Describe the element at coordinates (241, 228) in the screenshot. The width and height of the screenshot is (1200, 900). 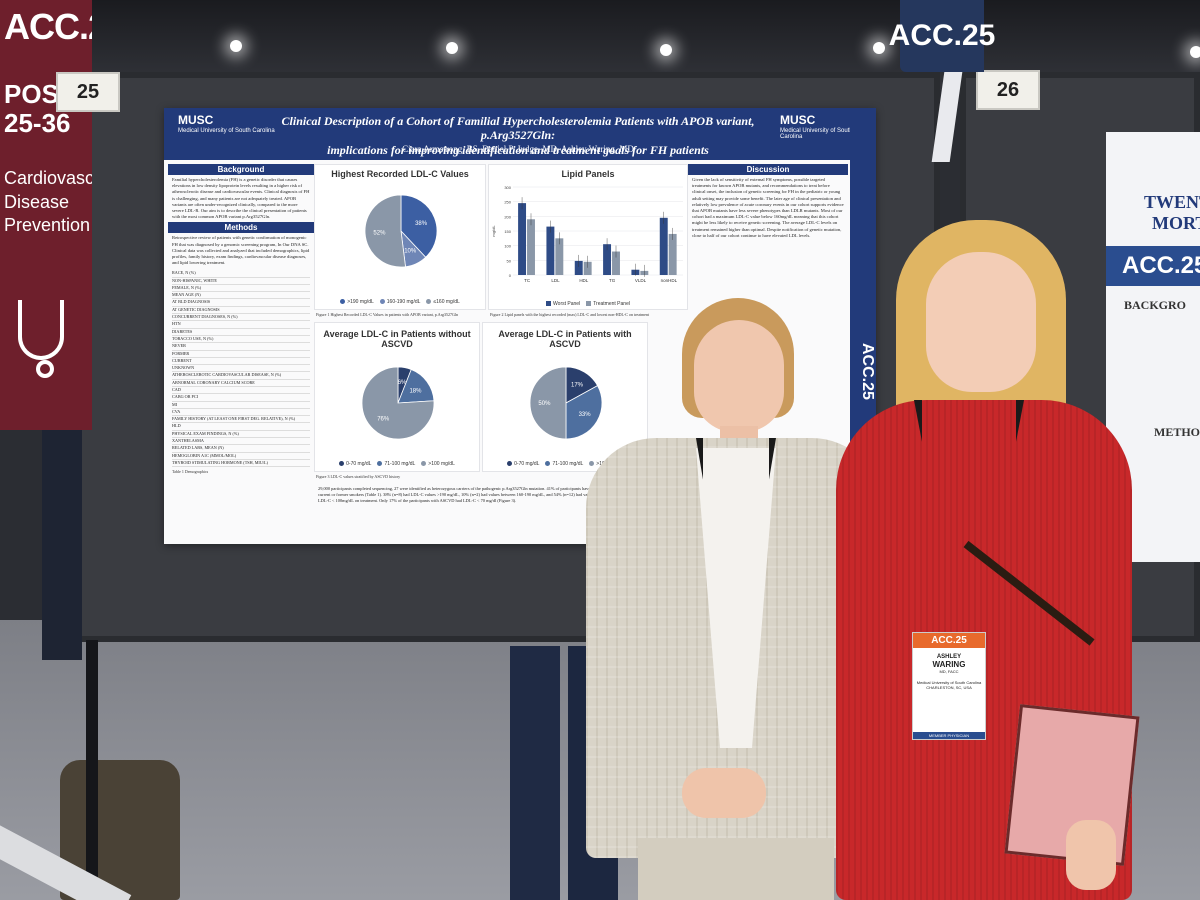
I see `section-methods: Methods` at that location.